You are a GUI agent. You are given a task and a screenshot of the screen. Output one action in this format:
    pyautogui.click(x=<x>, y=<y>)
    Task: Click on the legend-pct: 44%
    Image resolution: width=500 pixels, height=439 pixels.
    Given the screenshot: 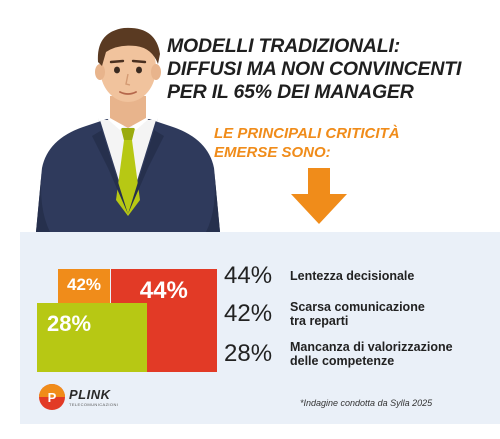 What is the action you would take?
    pyautogui.click(x=248, y=275)
    